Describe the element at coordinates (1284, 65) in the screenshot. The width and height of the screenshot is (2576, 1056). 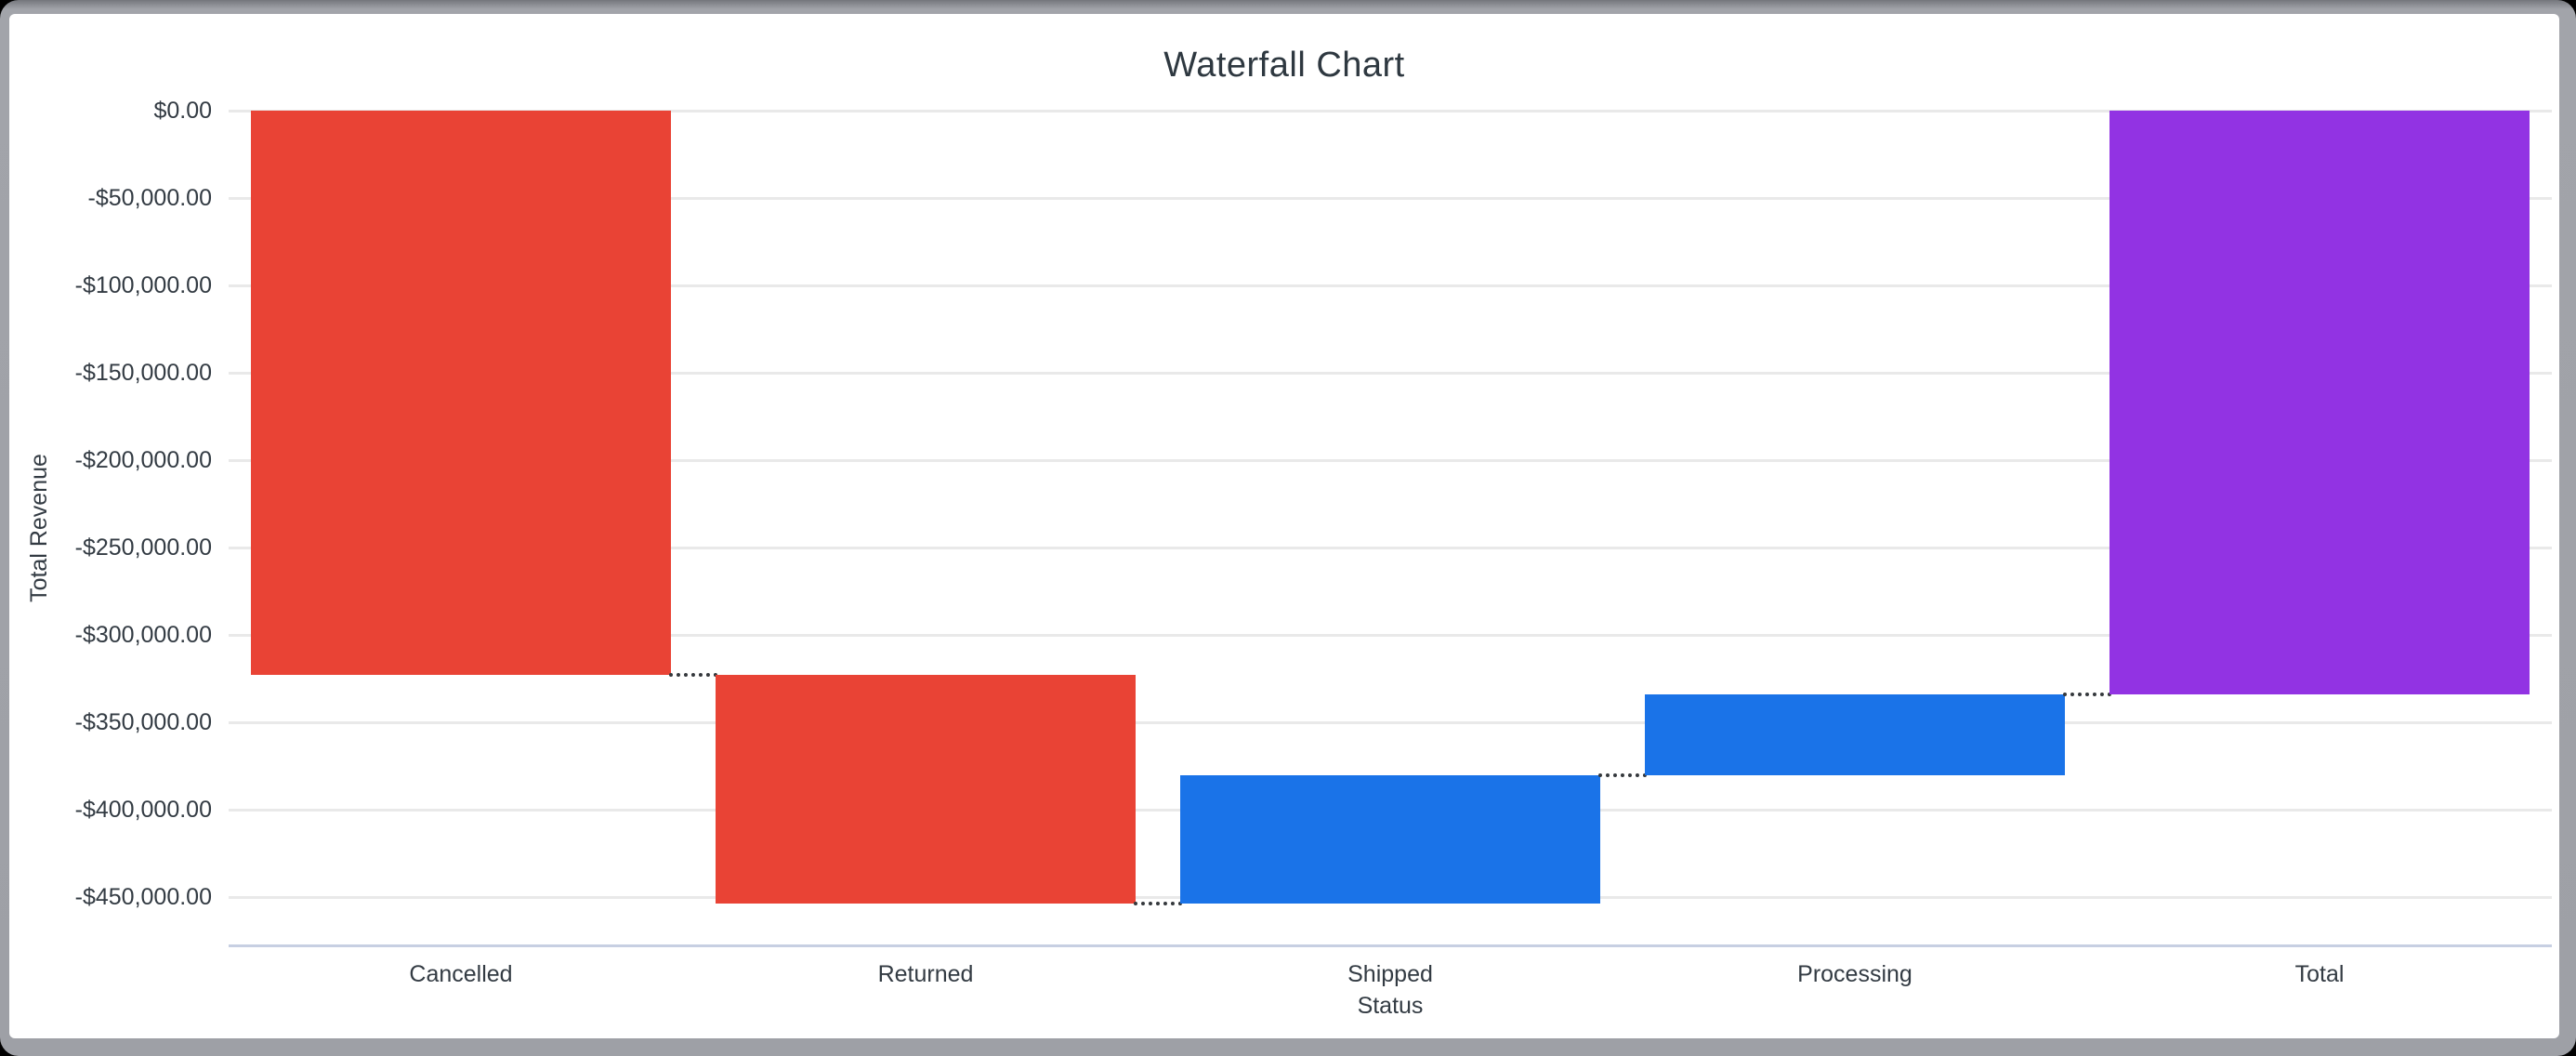
I see `chart-title: Waterfall Chart` at that location.